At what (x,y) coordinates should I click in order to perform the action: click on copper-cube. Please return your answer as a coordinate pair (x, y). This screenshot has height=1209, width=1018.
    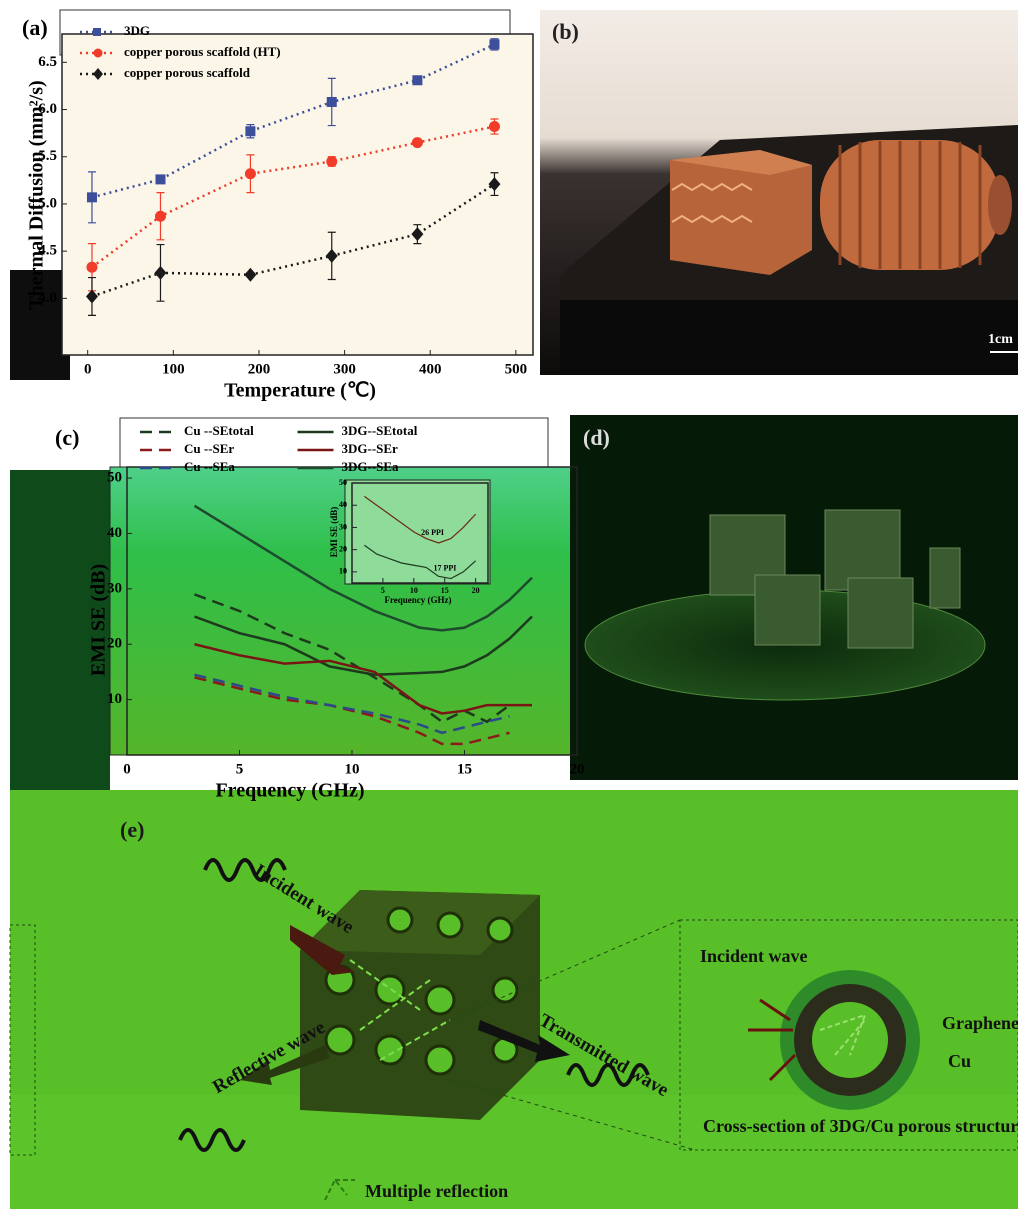
    Looking at the image, I should click on (741, 212).